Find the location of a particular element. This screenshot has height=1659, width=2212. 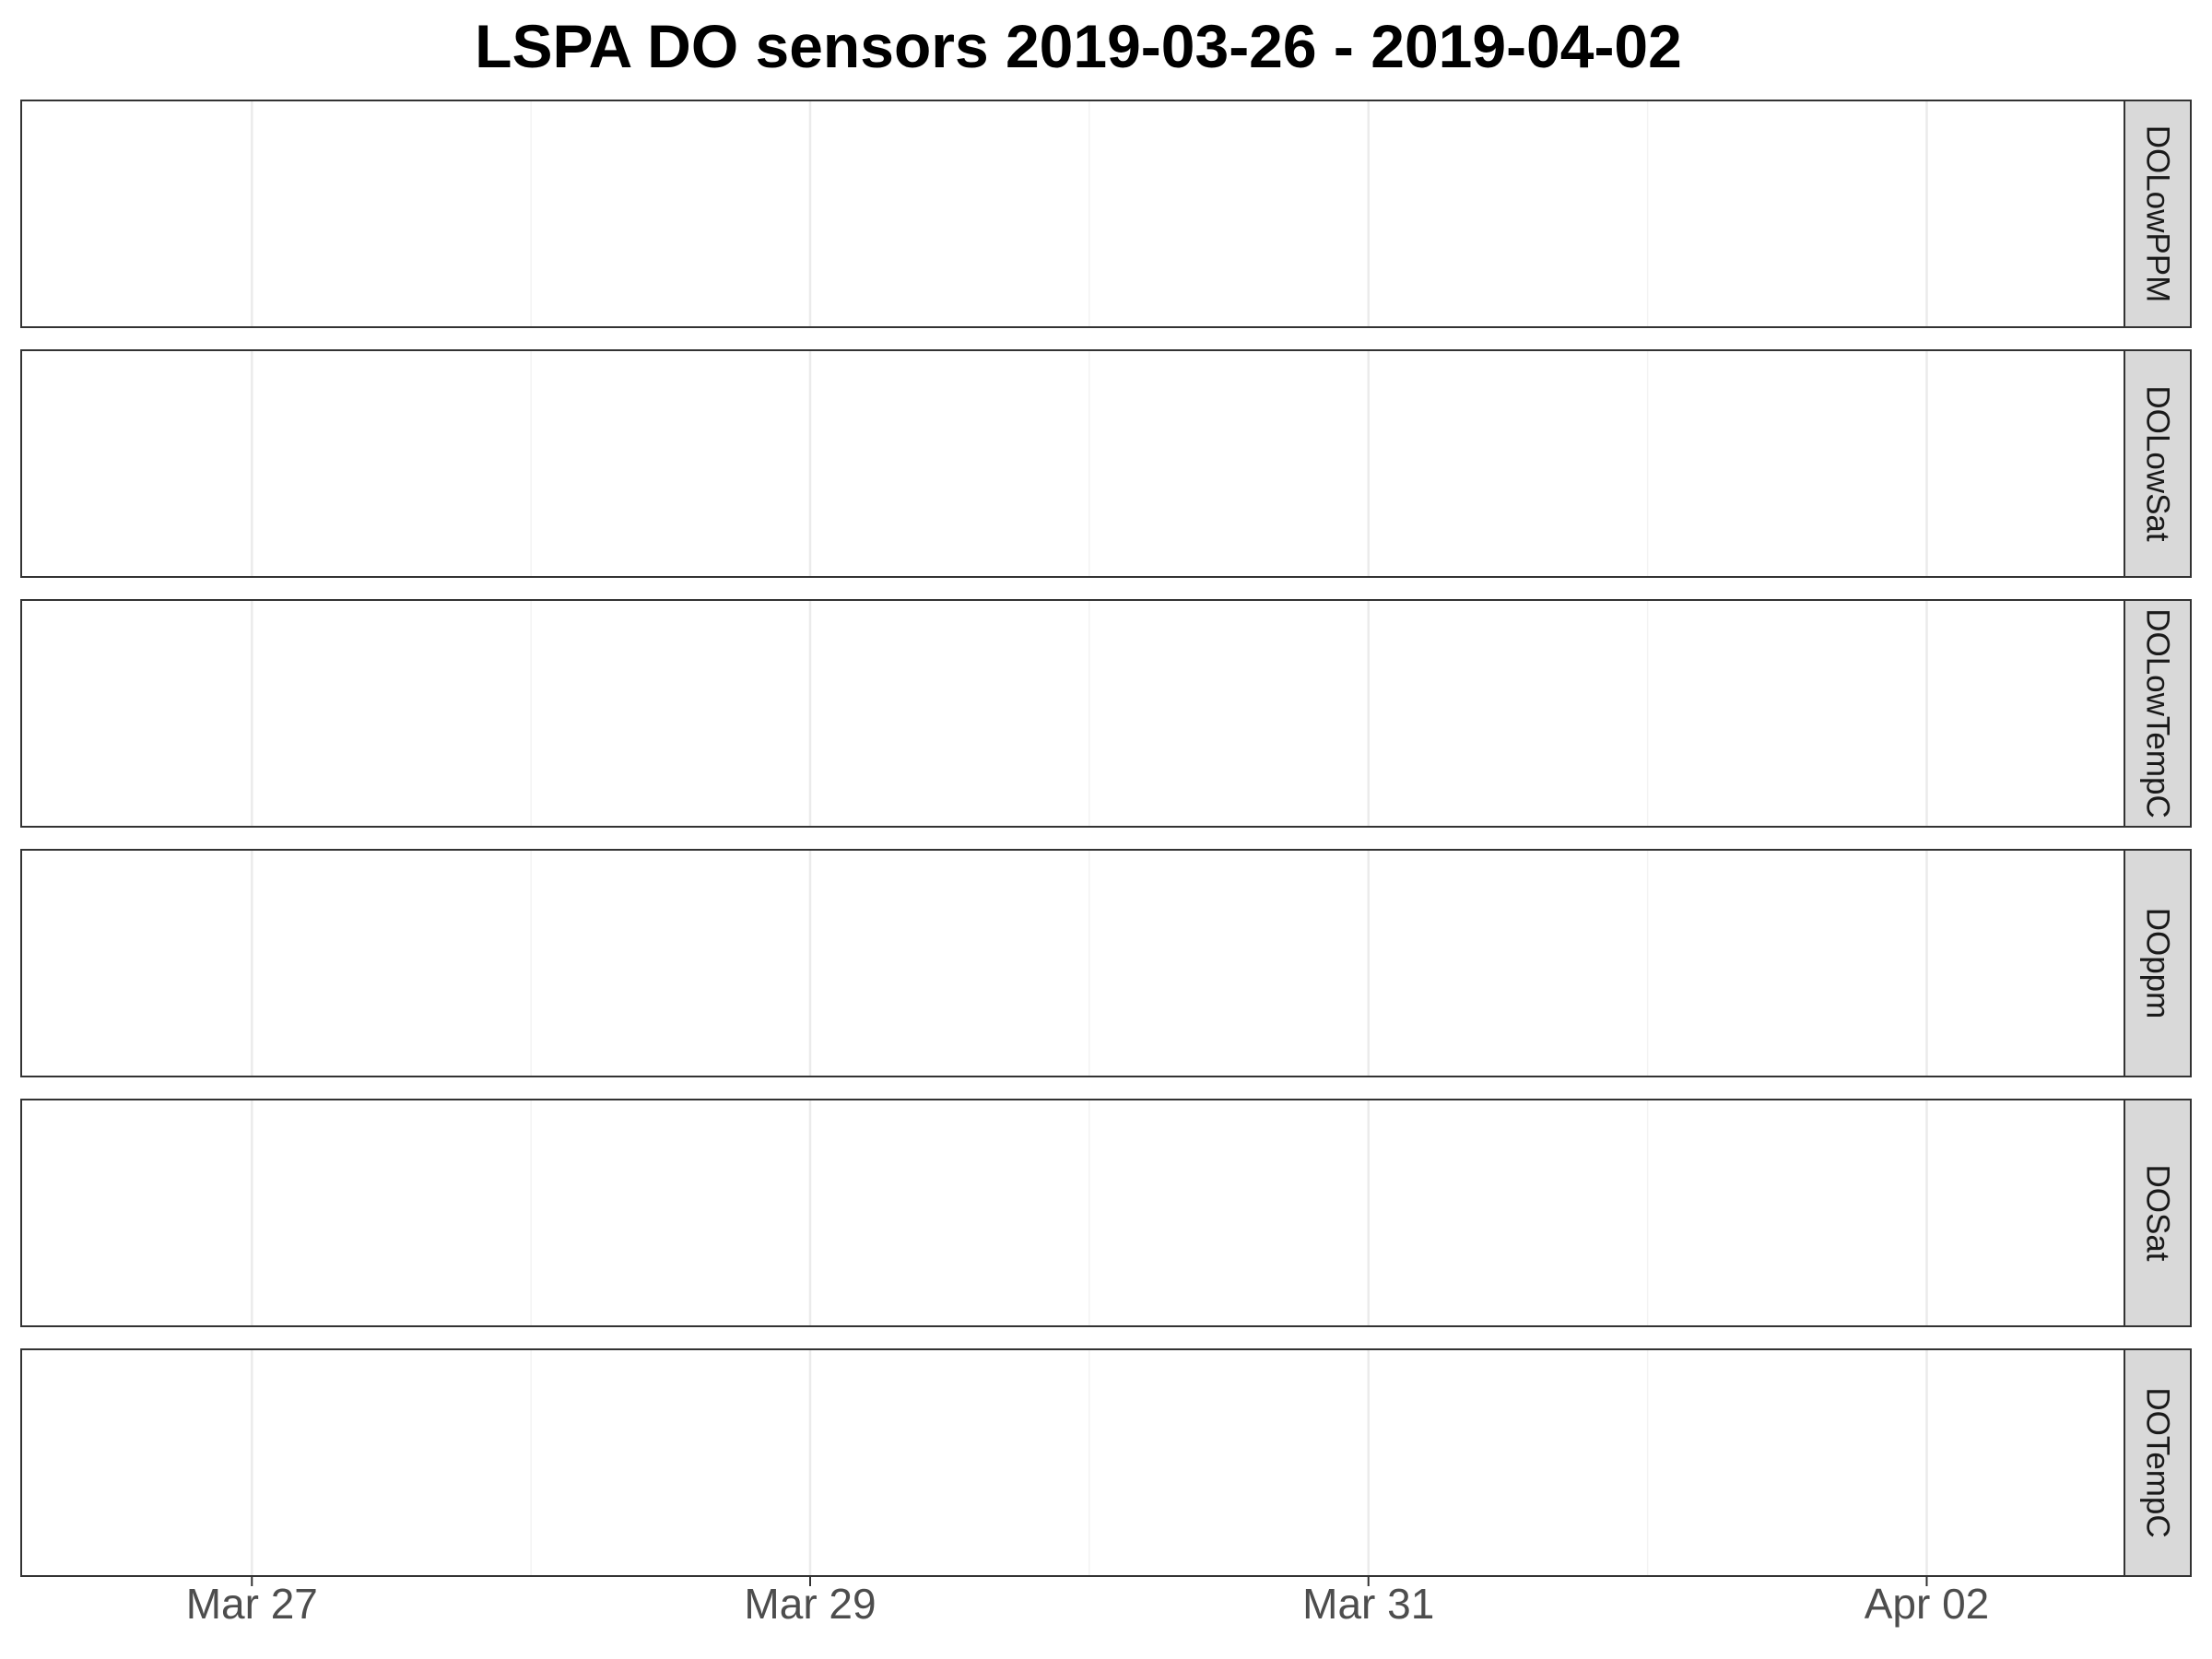

x-tick-label: Apr 02 is located at coordinates (1927, 1604).